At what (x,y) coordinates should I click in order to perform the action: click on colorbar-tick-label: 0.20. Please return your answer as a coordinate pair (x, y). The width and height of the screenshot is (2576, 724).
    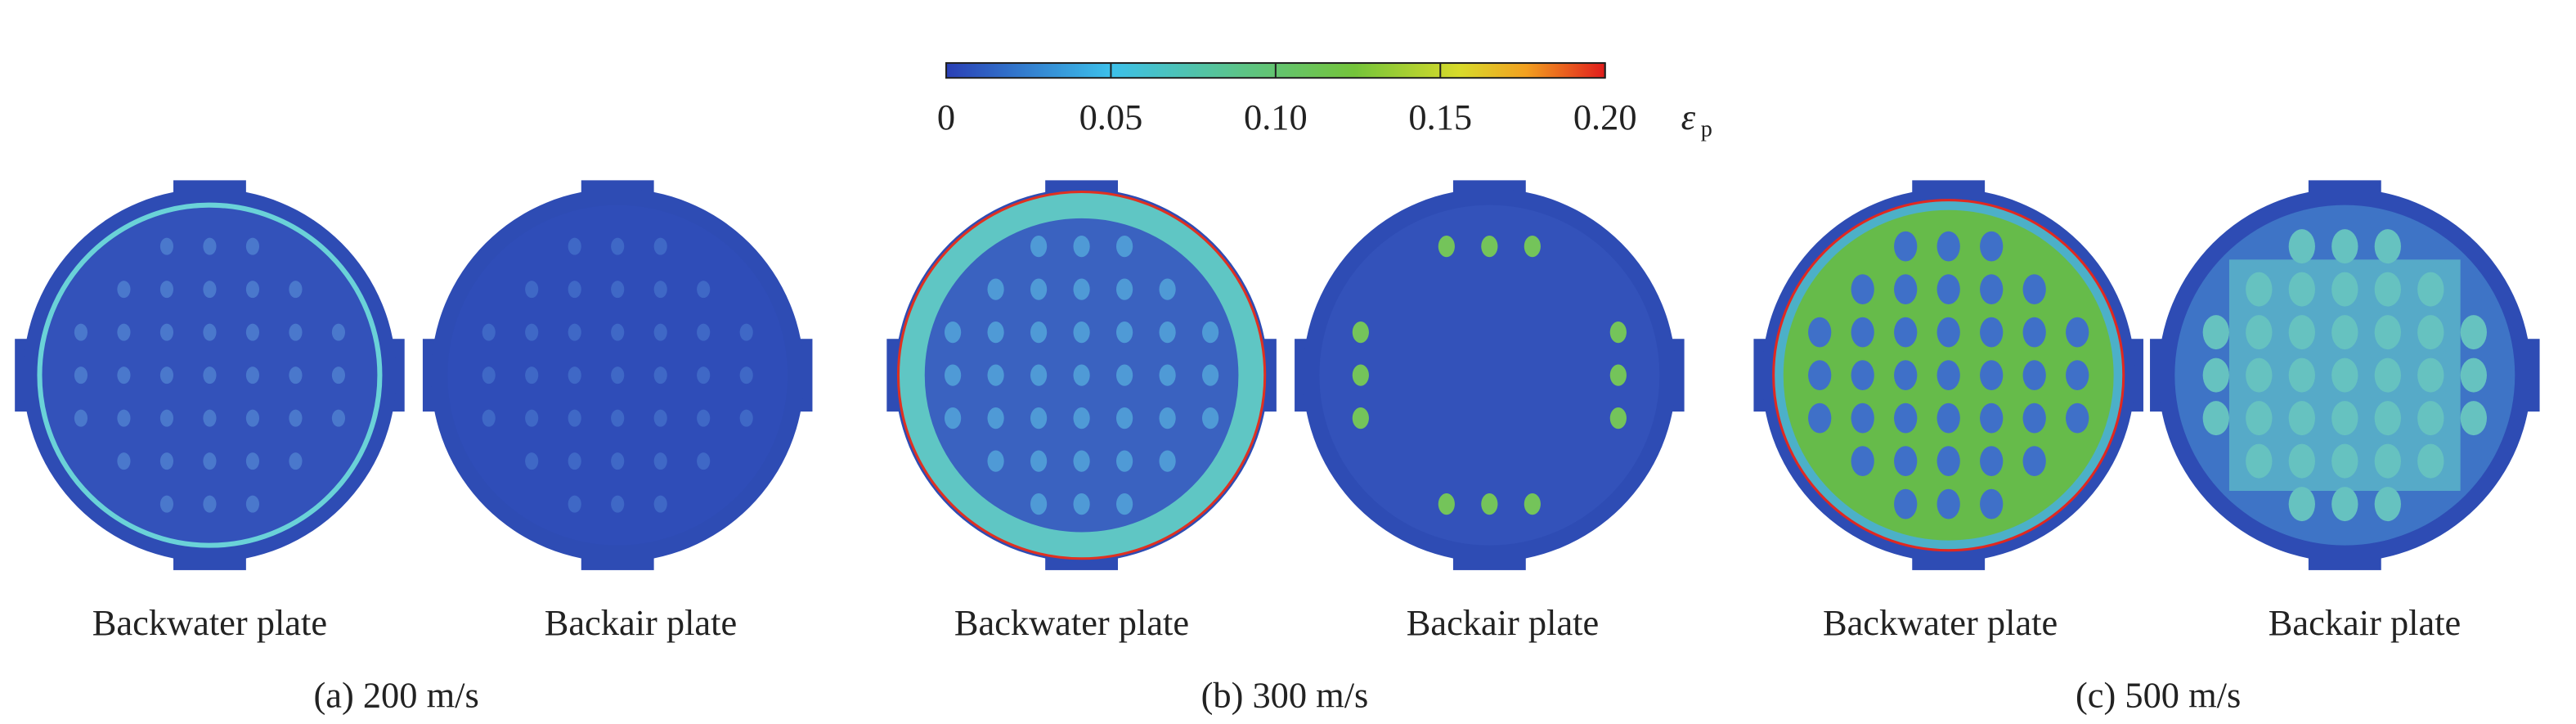
    Looking at the image, I should click on (1605, 117).